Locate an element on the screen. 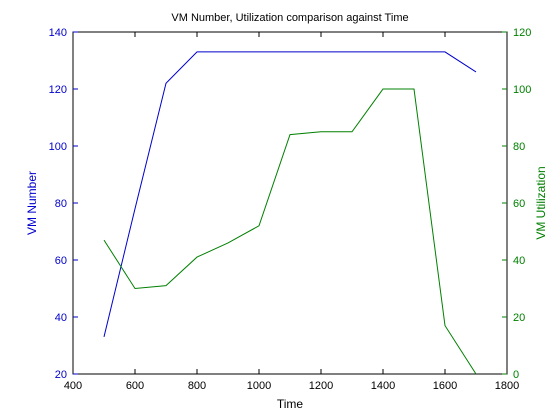 This screenshot has height=420, width=560. left-y-axis-ticks: 20 40 60 80 100 120 140 is located at coordinates (63, 204).